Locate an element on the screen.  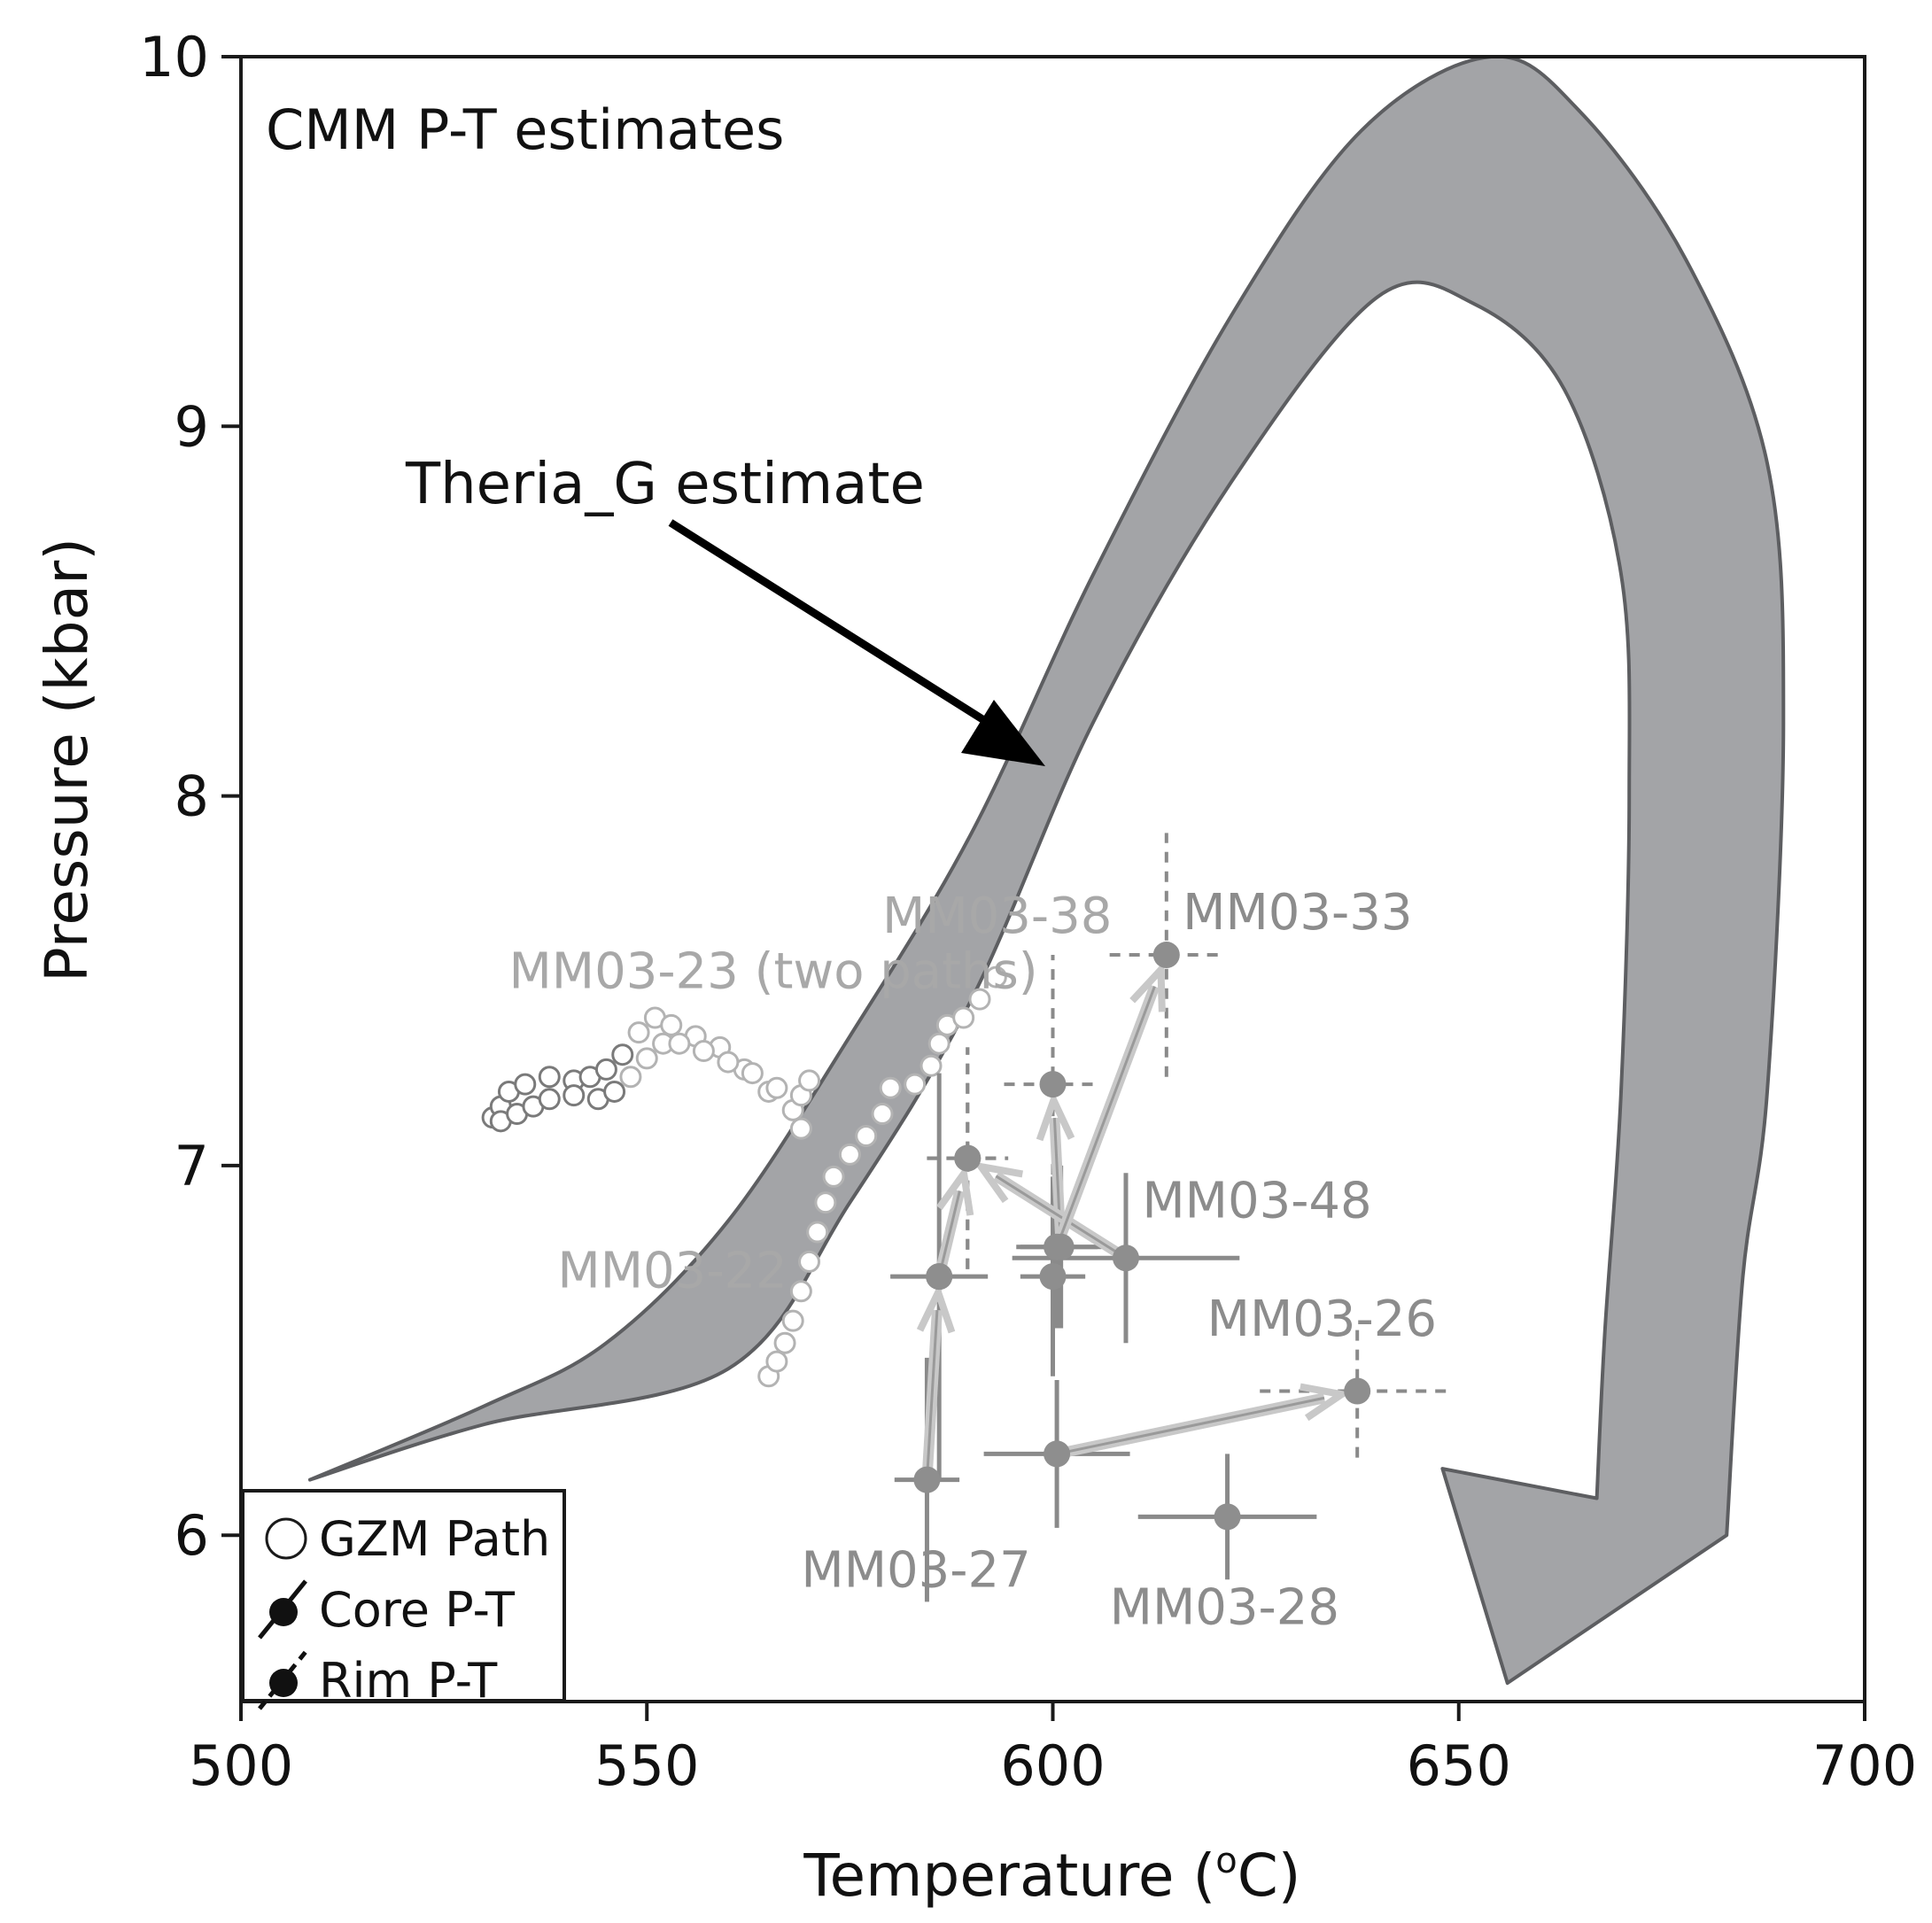
y-tick-label-6: 6 is located at coordinates (192, 1535).